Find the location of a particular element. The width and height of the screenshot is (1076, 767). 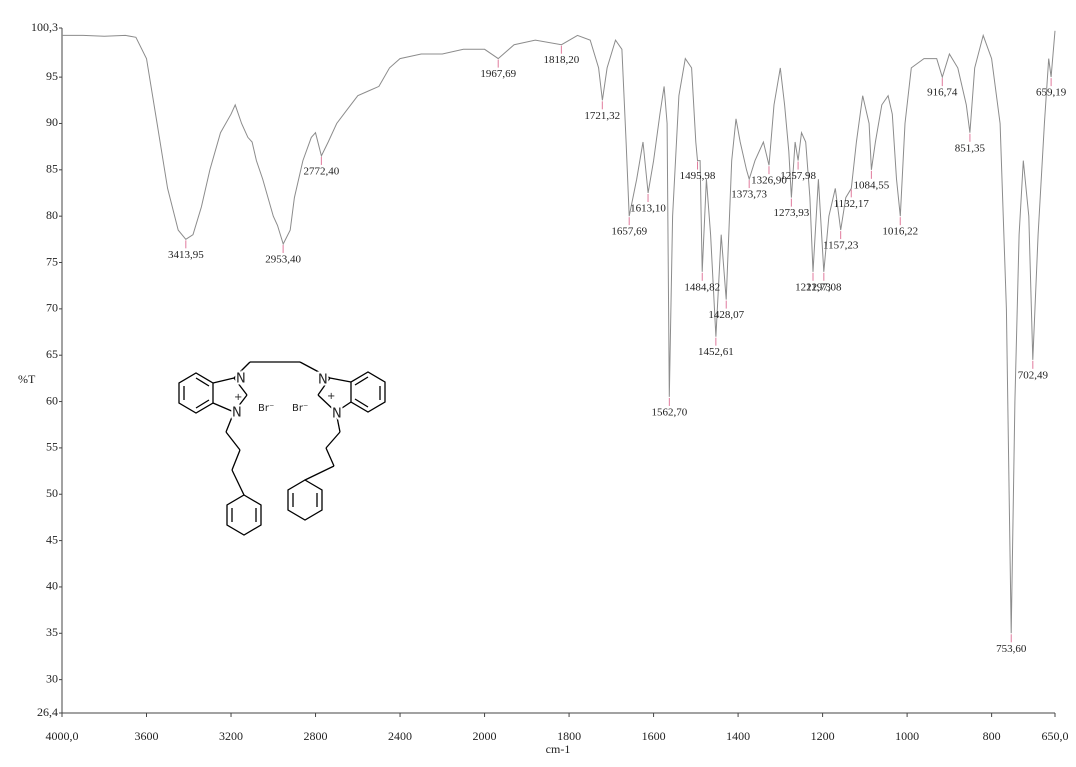

peak-label: 1562,70 is located at coordinates (669, 412).